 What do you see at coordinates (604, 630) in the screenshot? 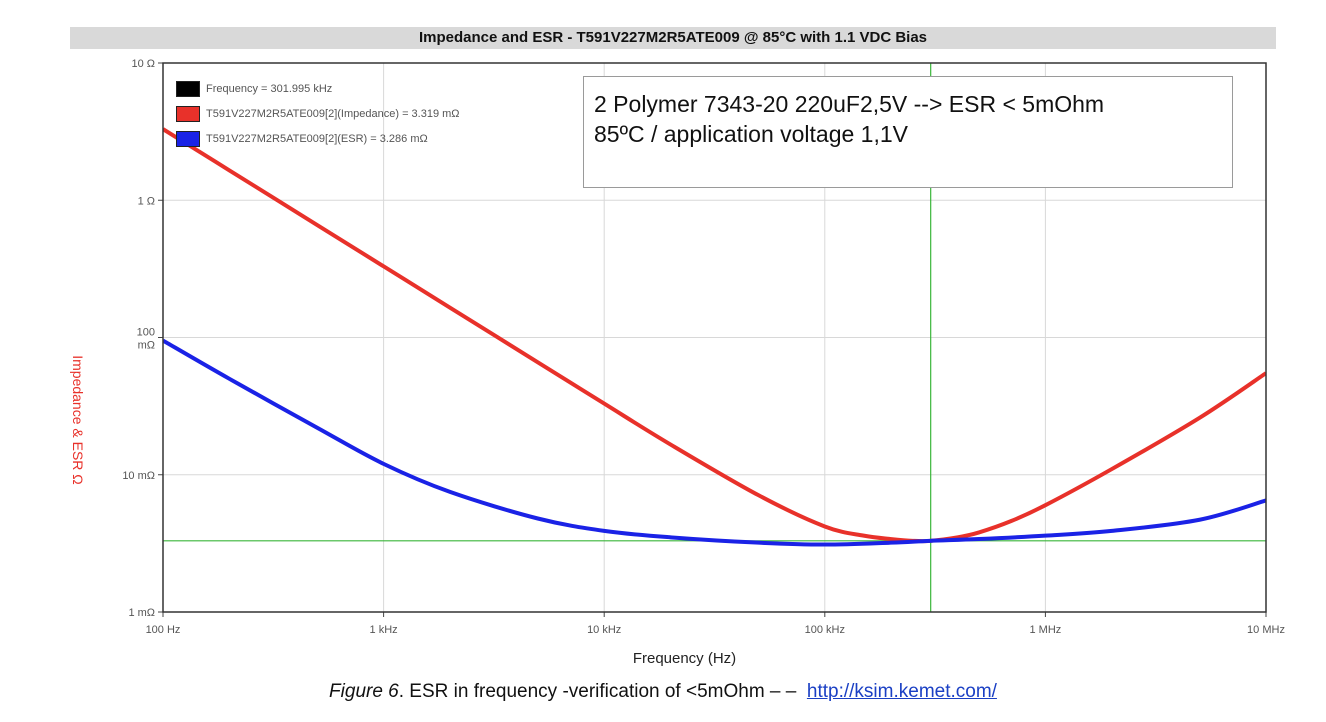
I see `x-tick-label: 10 kHz` at bounding box center [604, 630].